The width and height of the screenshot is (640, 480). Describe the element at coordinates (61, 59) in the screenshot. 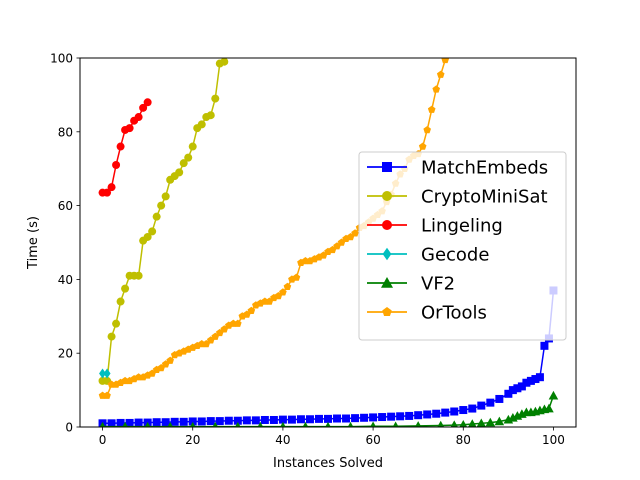

I see `y-tick-label: 100` at that location.